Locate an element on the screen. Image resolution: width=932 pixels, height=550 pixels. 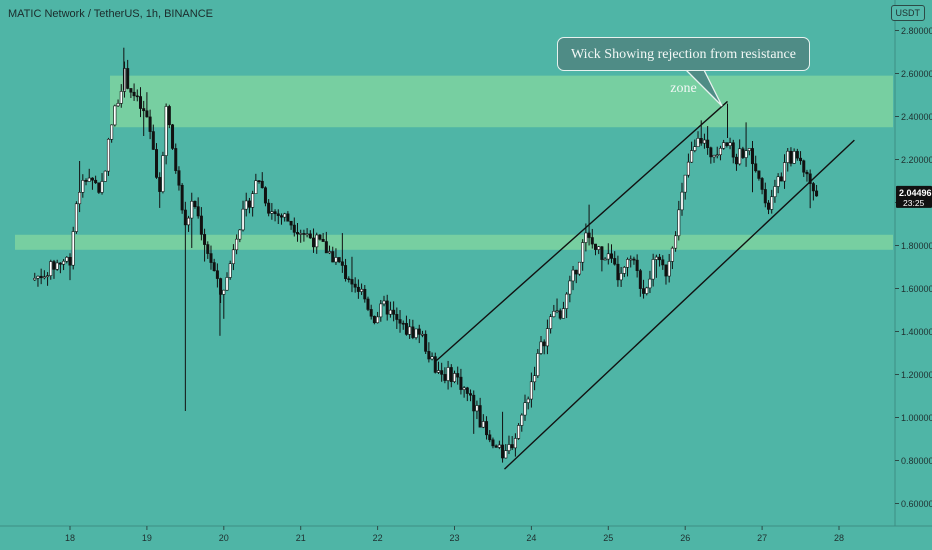
time-axis: 18 19 20 21 22 23 24 25 26 27 28 is located at coordinates (454, 534).